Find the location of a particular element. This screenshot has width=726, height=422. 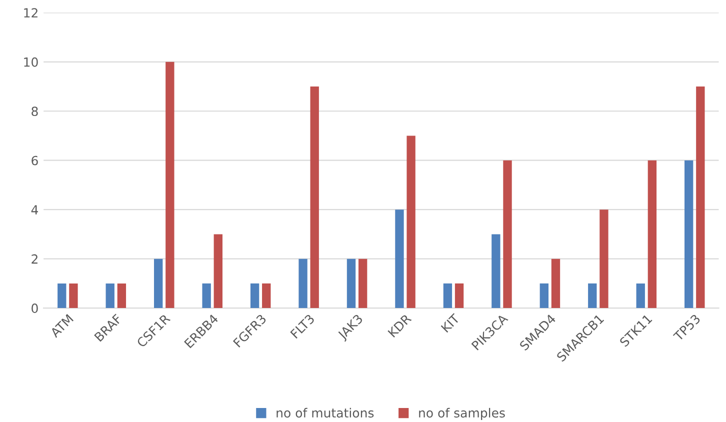

y-tick-label: 2 is located at coordinates (35, 259).